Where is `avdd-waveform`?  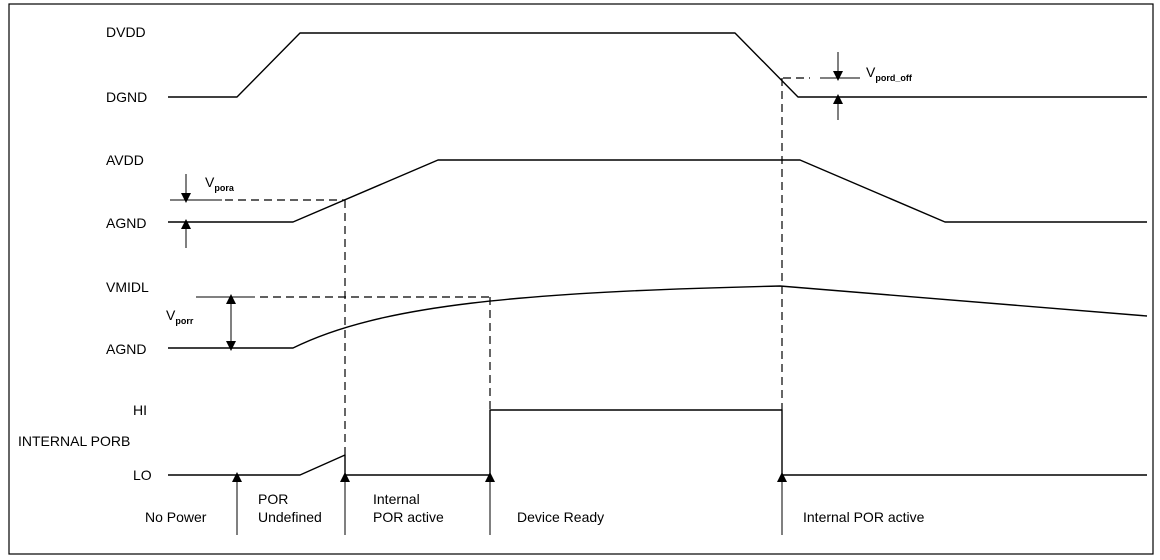 avdd-waveform is located at coordinates (657, 191).